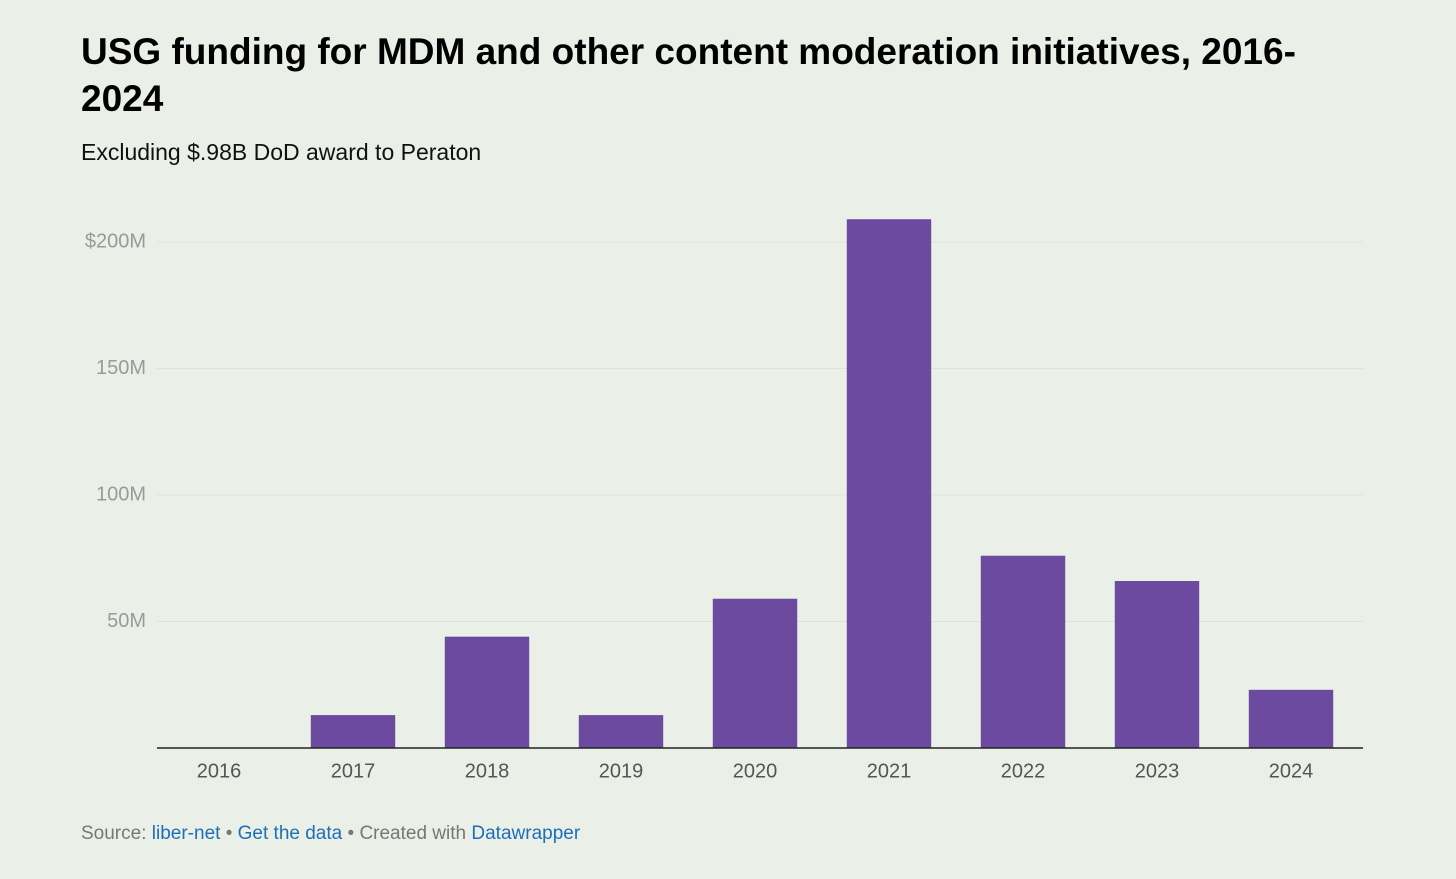 The height and width of the screenshot is (879, 1456). What do you see at coordinates (115, 241) in the screenshot?
I see `y-tick-label: $200M` at bounding box center [115, 241].